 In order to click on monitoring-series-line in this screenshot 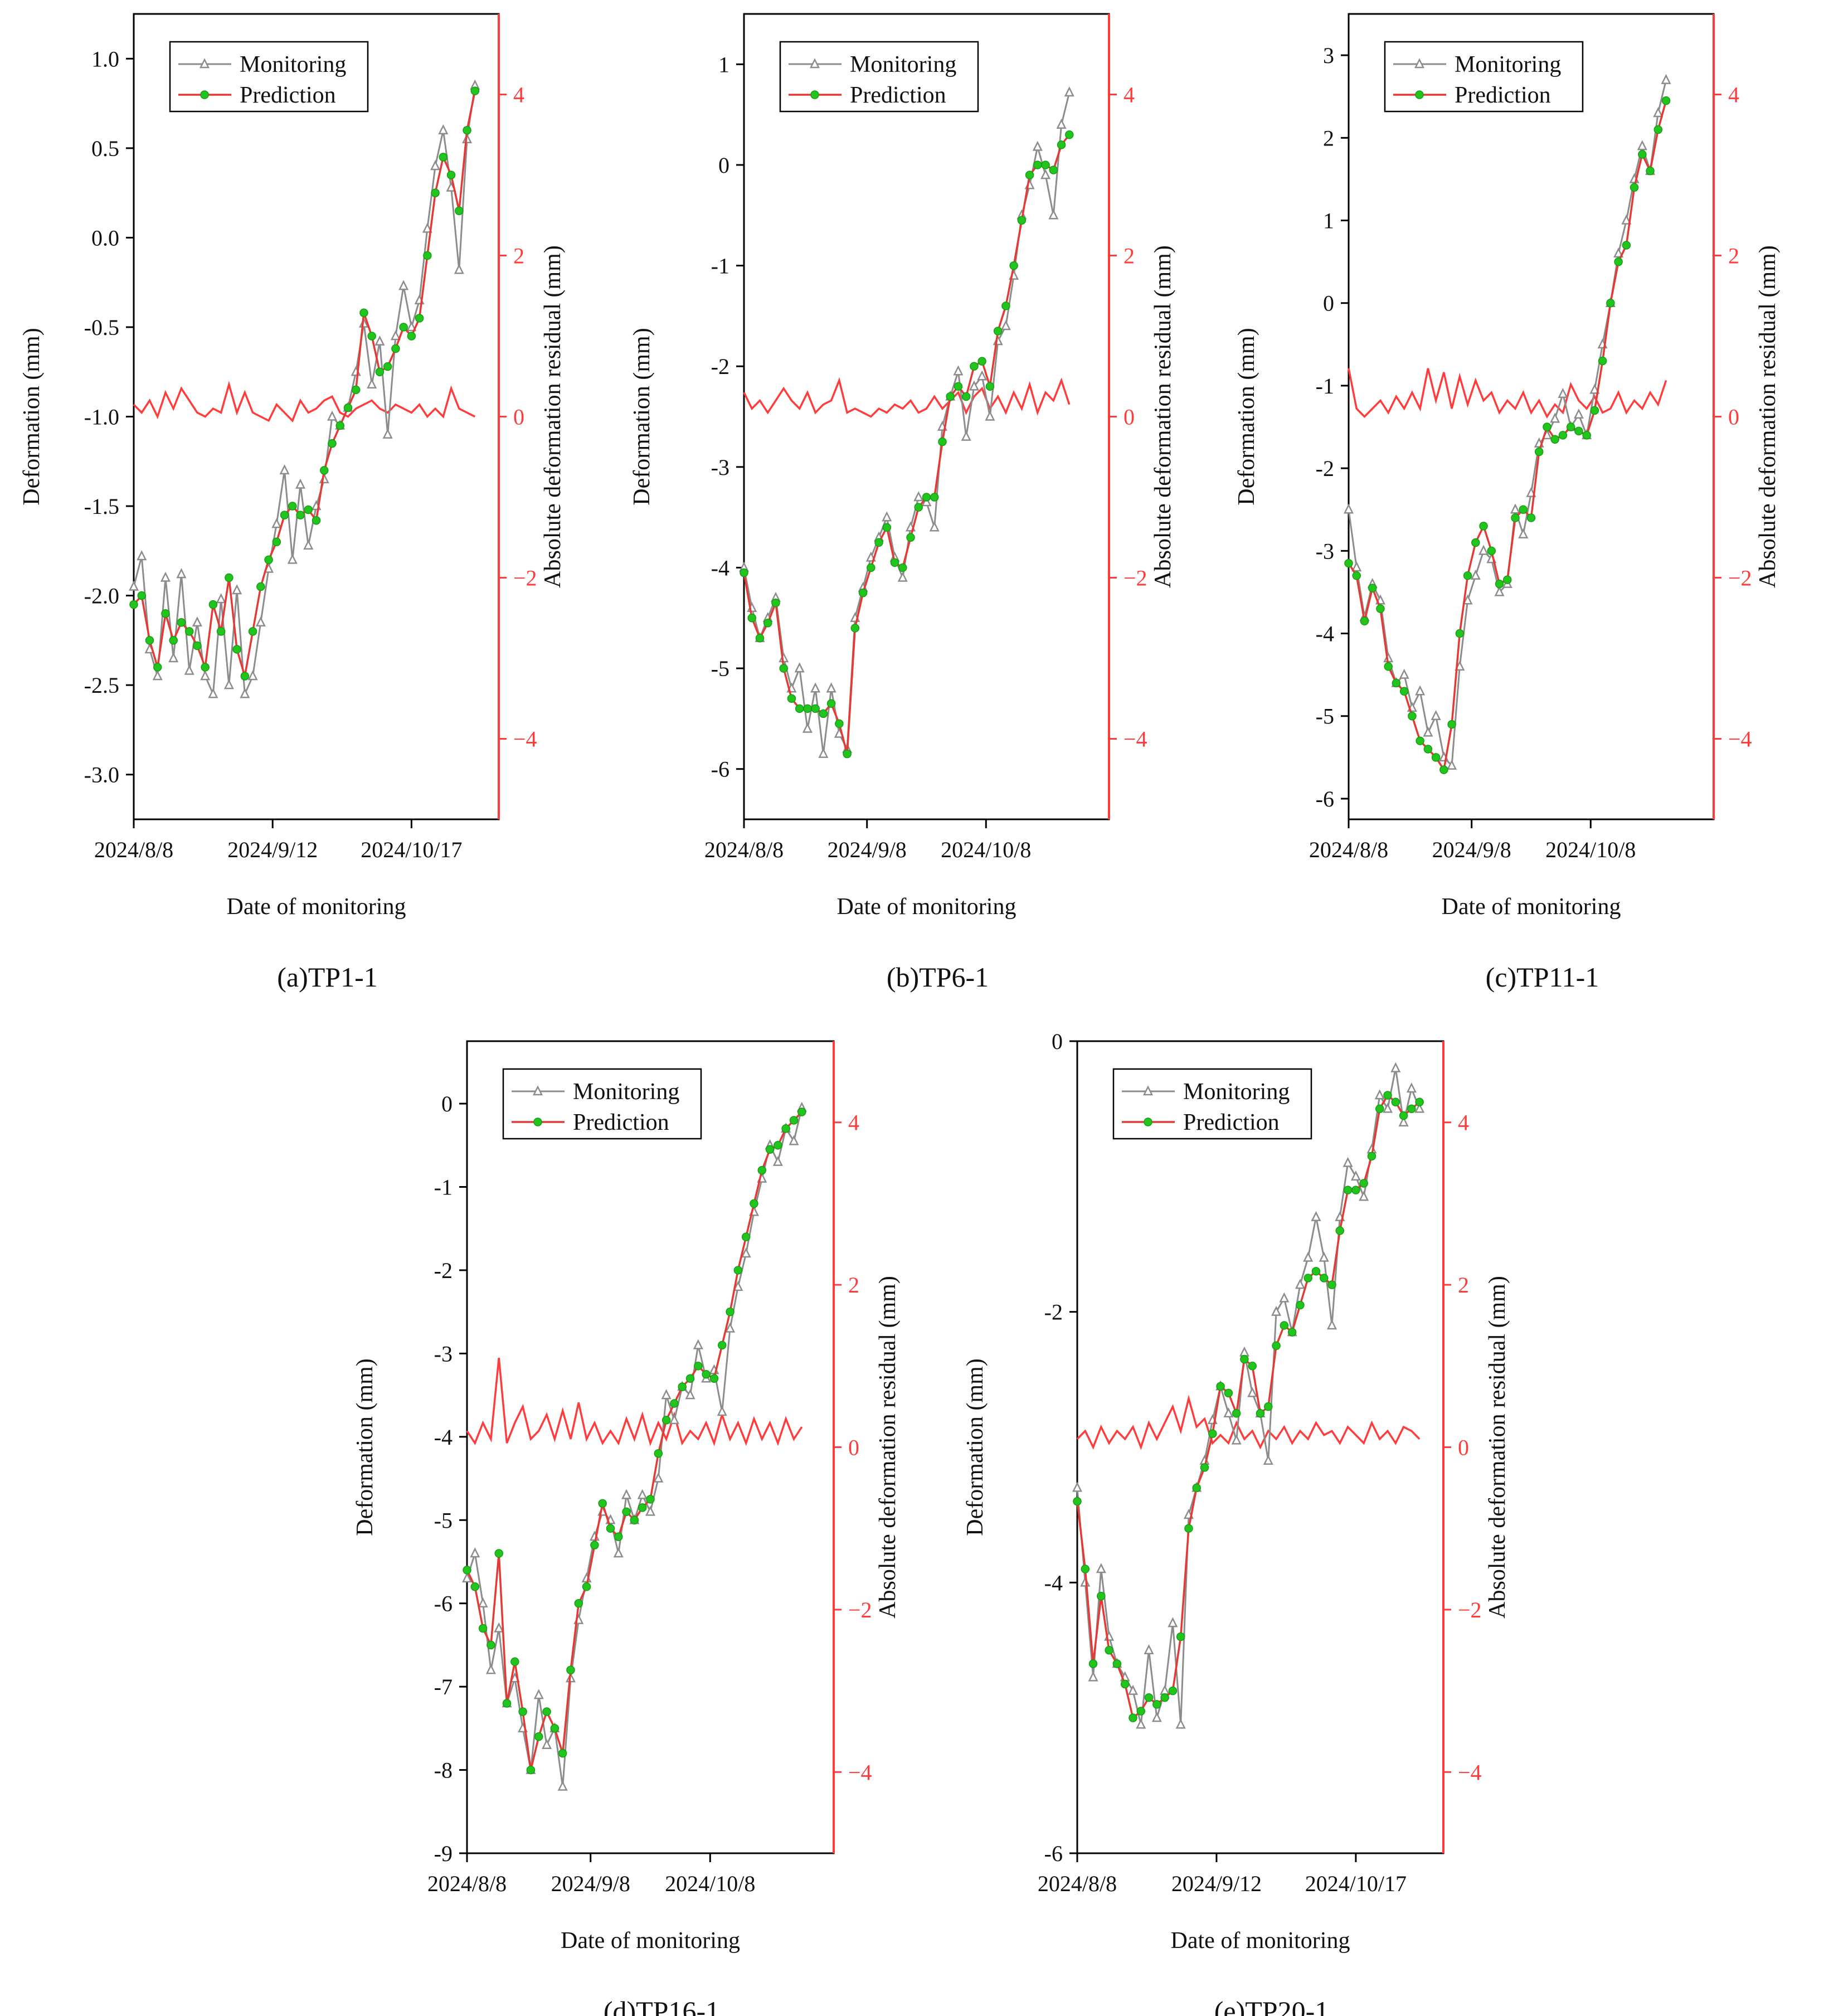, I will do `click(1507, 424)`.